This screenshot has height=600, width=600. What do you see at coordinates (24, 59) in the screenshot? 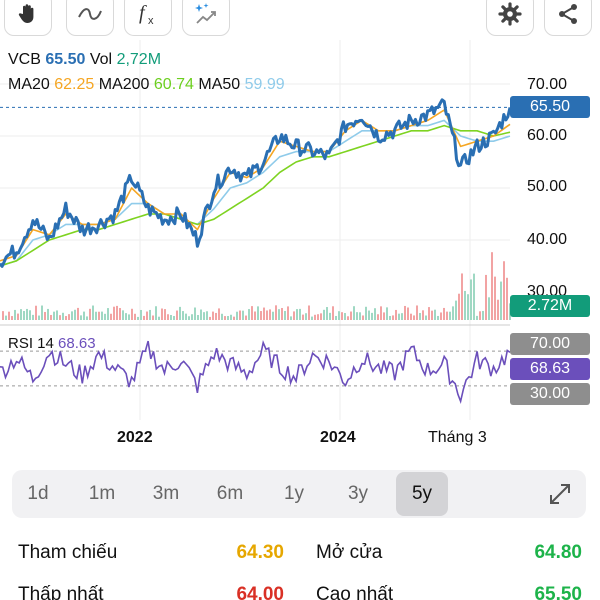
I see `legend-symbol: VCB` at bounding box center [24, 59].